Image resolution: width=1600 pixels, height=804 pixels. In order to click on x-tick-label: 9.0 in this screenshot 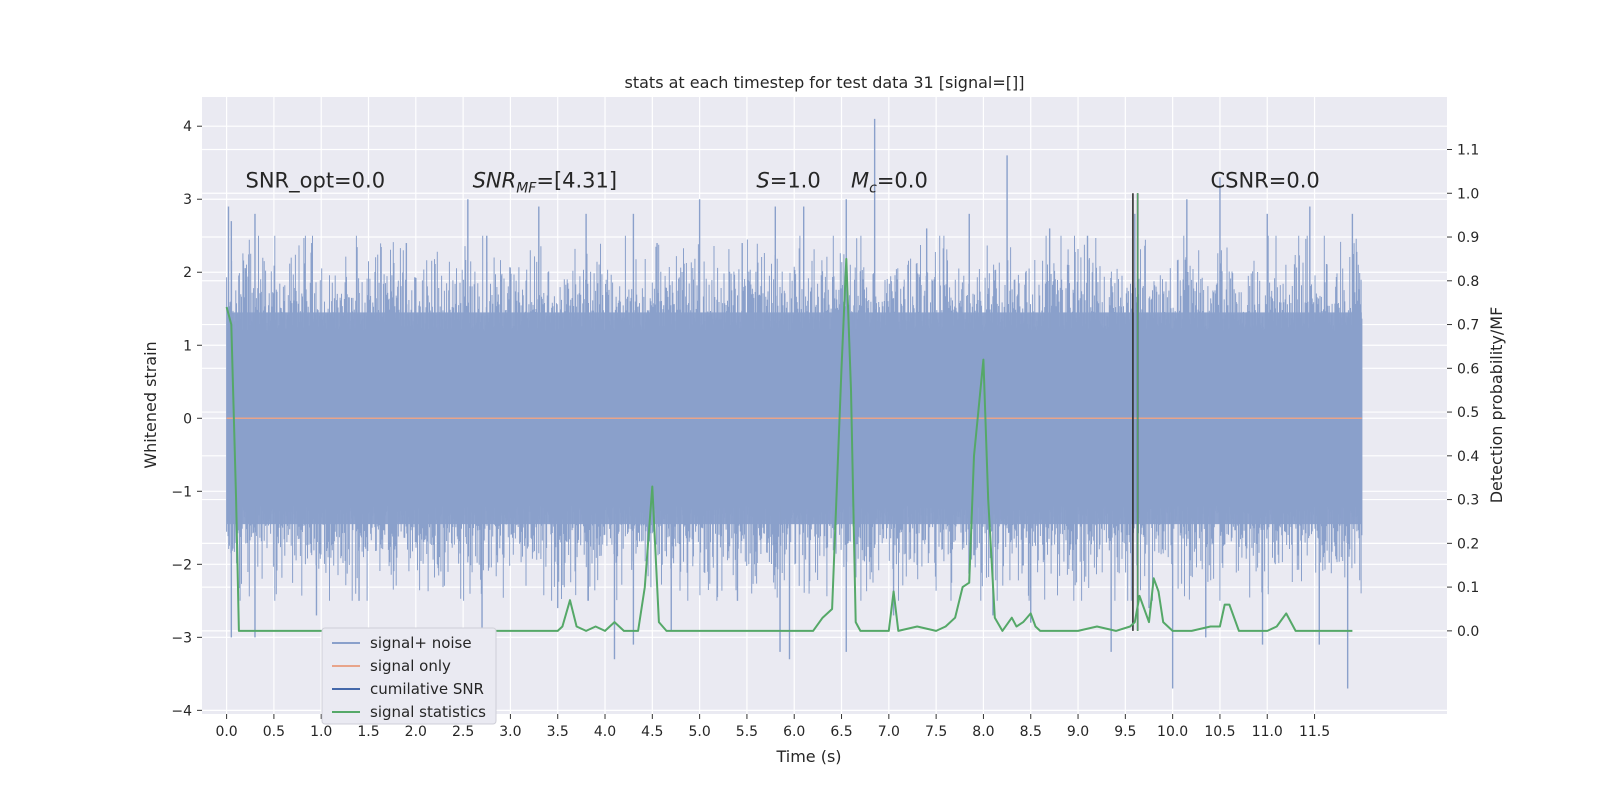, I will do `click(1078, 732)`.